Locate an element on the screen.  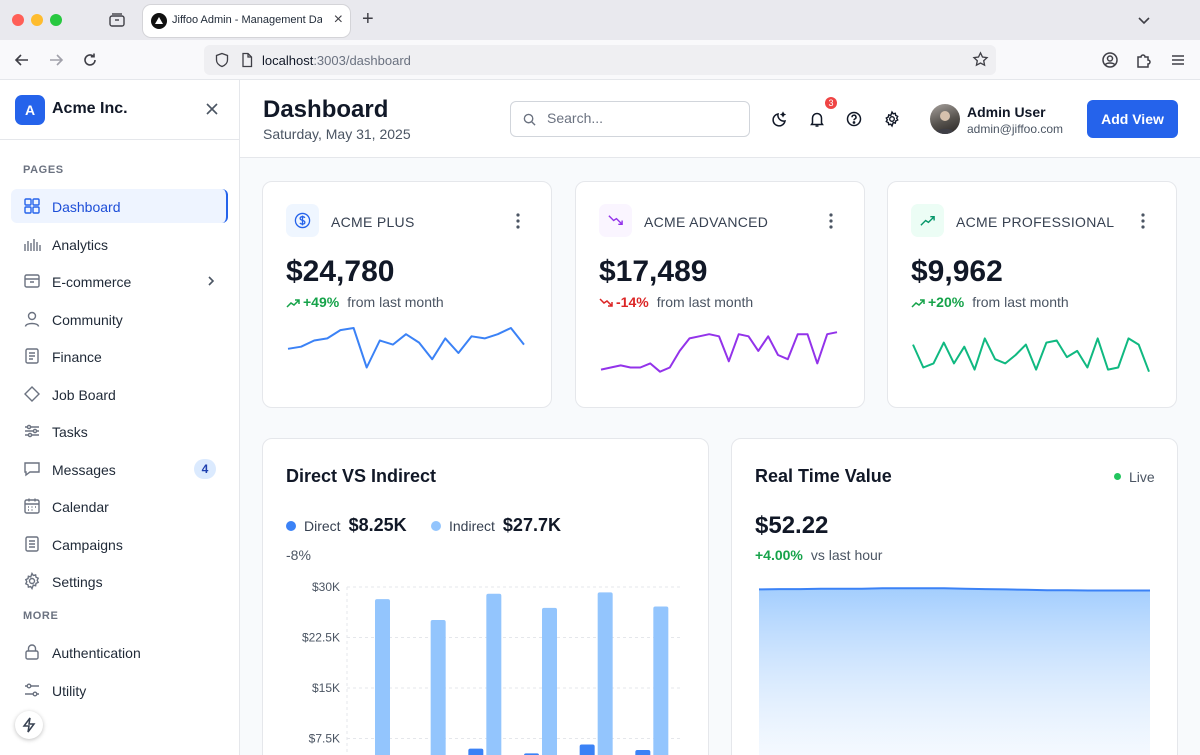
menu-icon is located at coordinates (1178, 60).